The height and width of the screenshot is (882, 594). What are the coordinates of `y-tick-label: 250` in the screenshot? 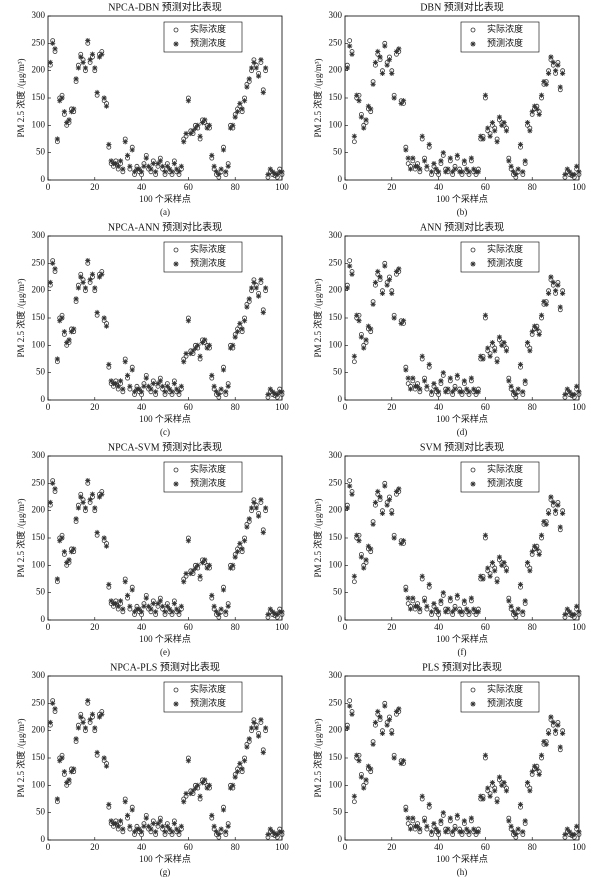 It's located at (39, 42).